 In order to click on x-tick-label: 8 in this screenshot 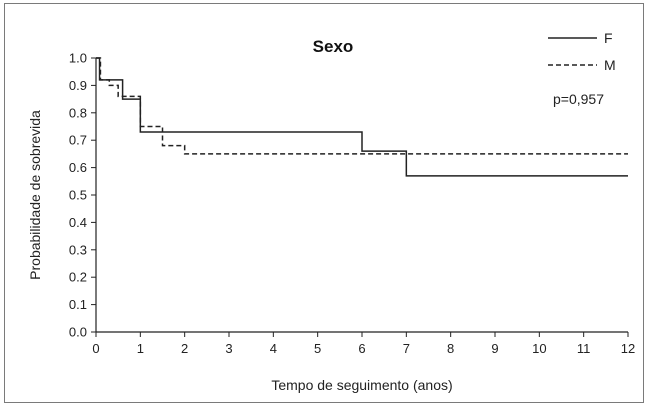, I will do `click(450, 348)`.